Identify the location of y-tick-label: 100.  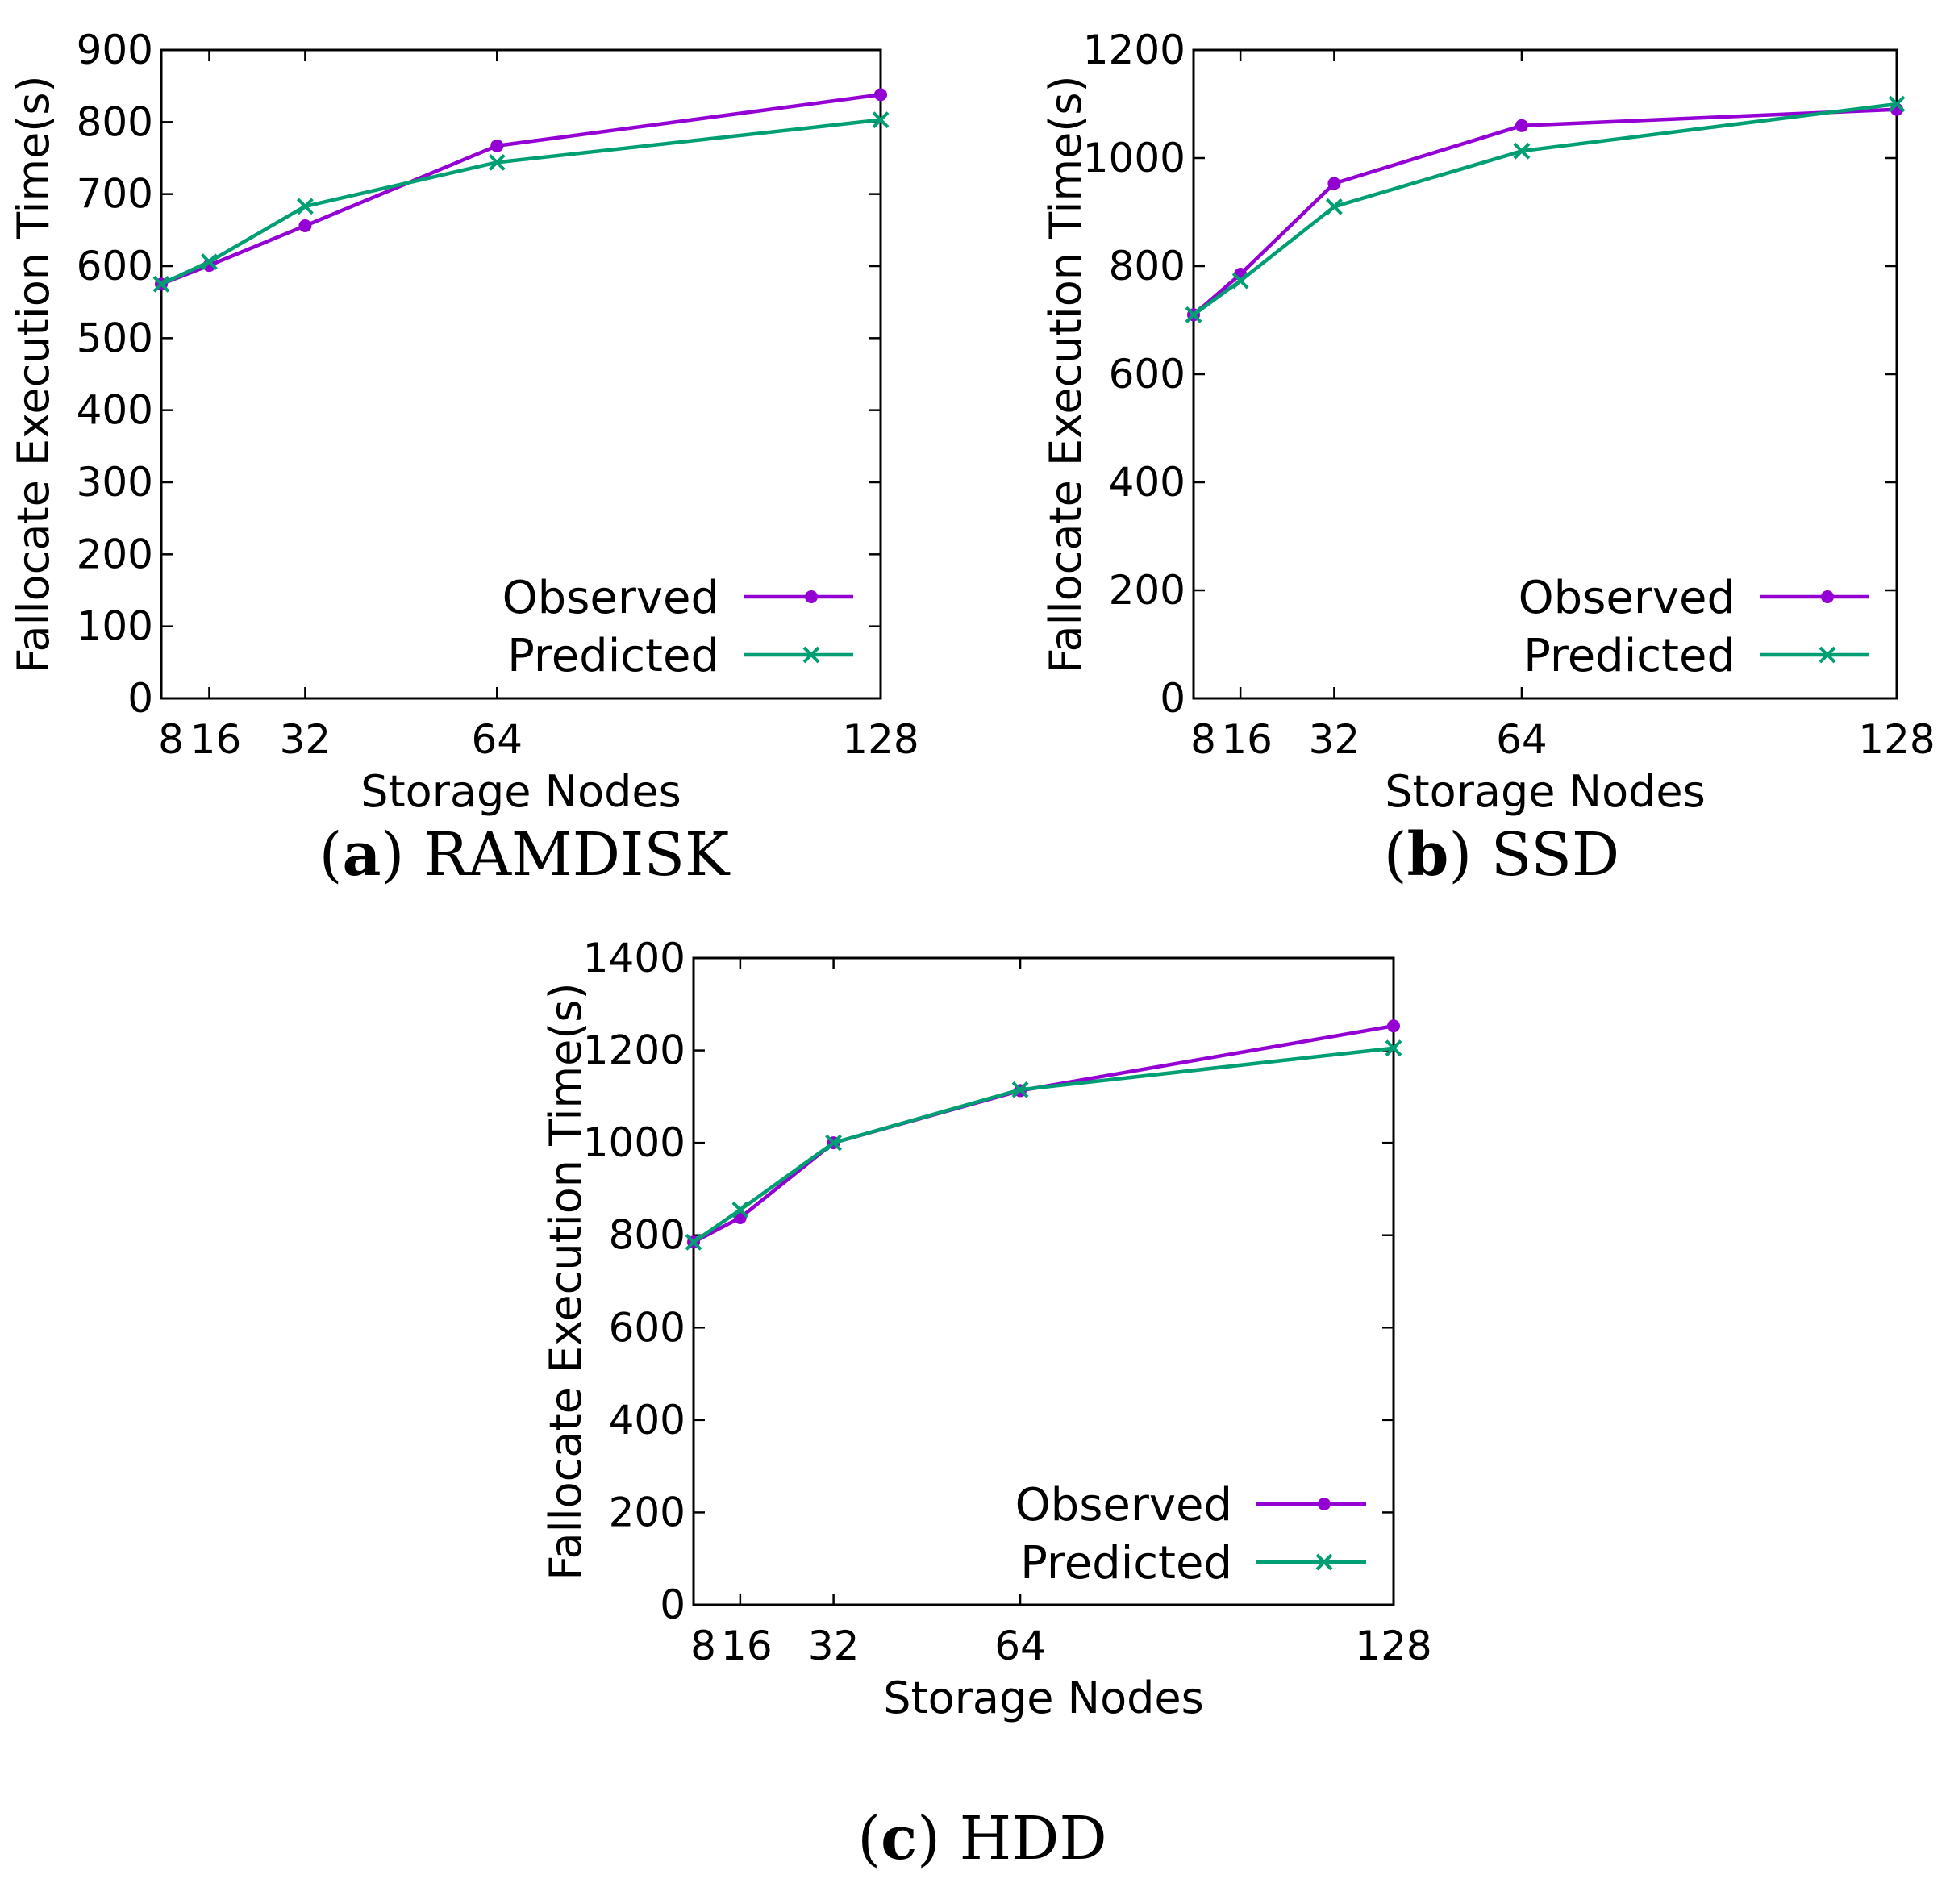
(115, 626).